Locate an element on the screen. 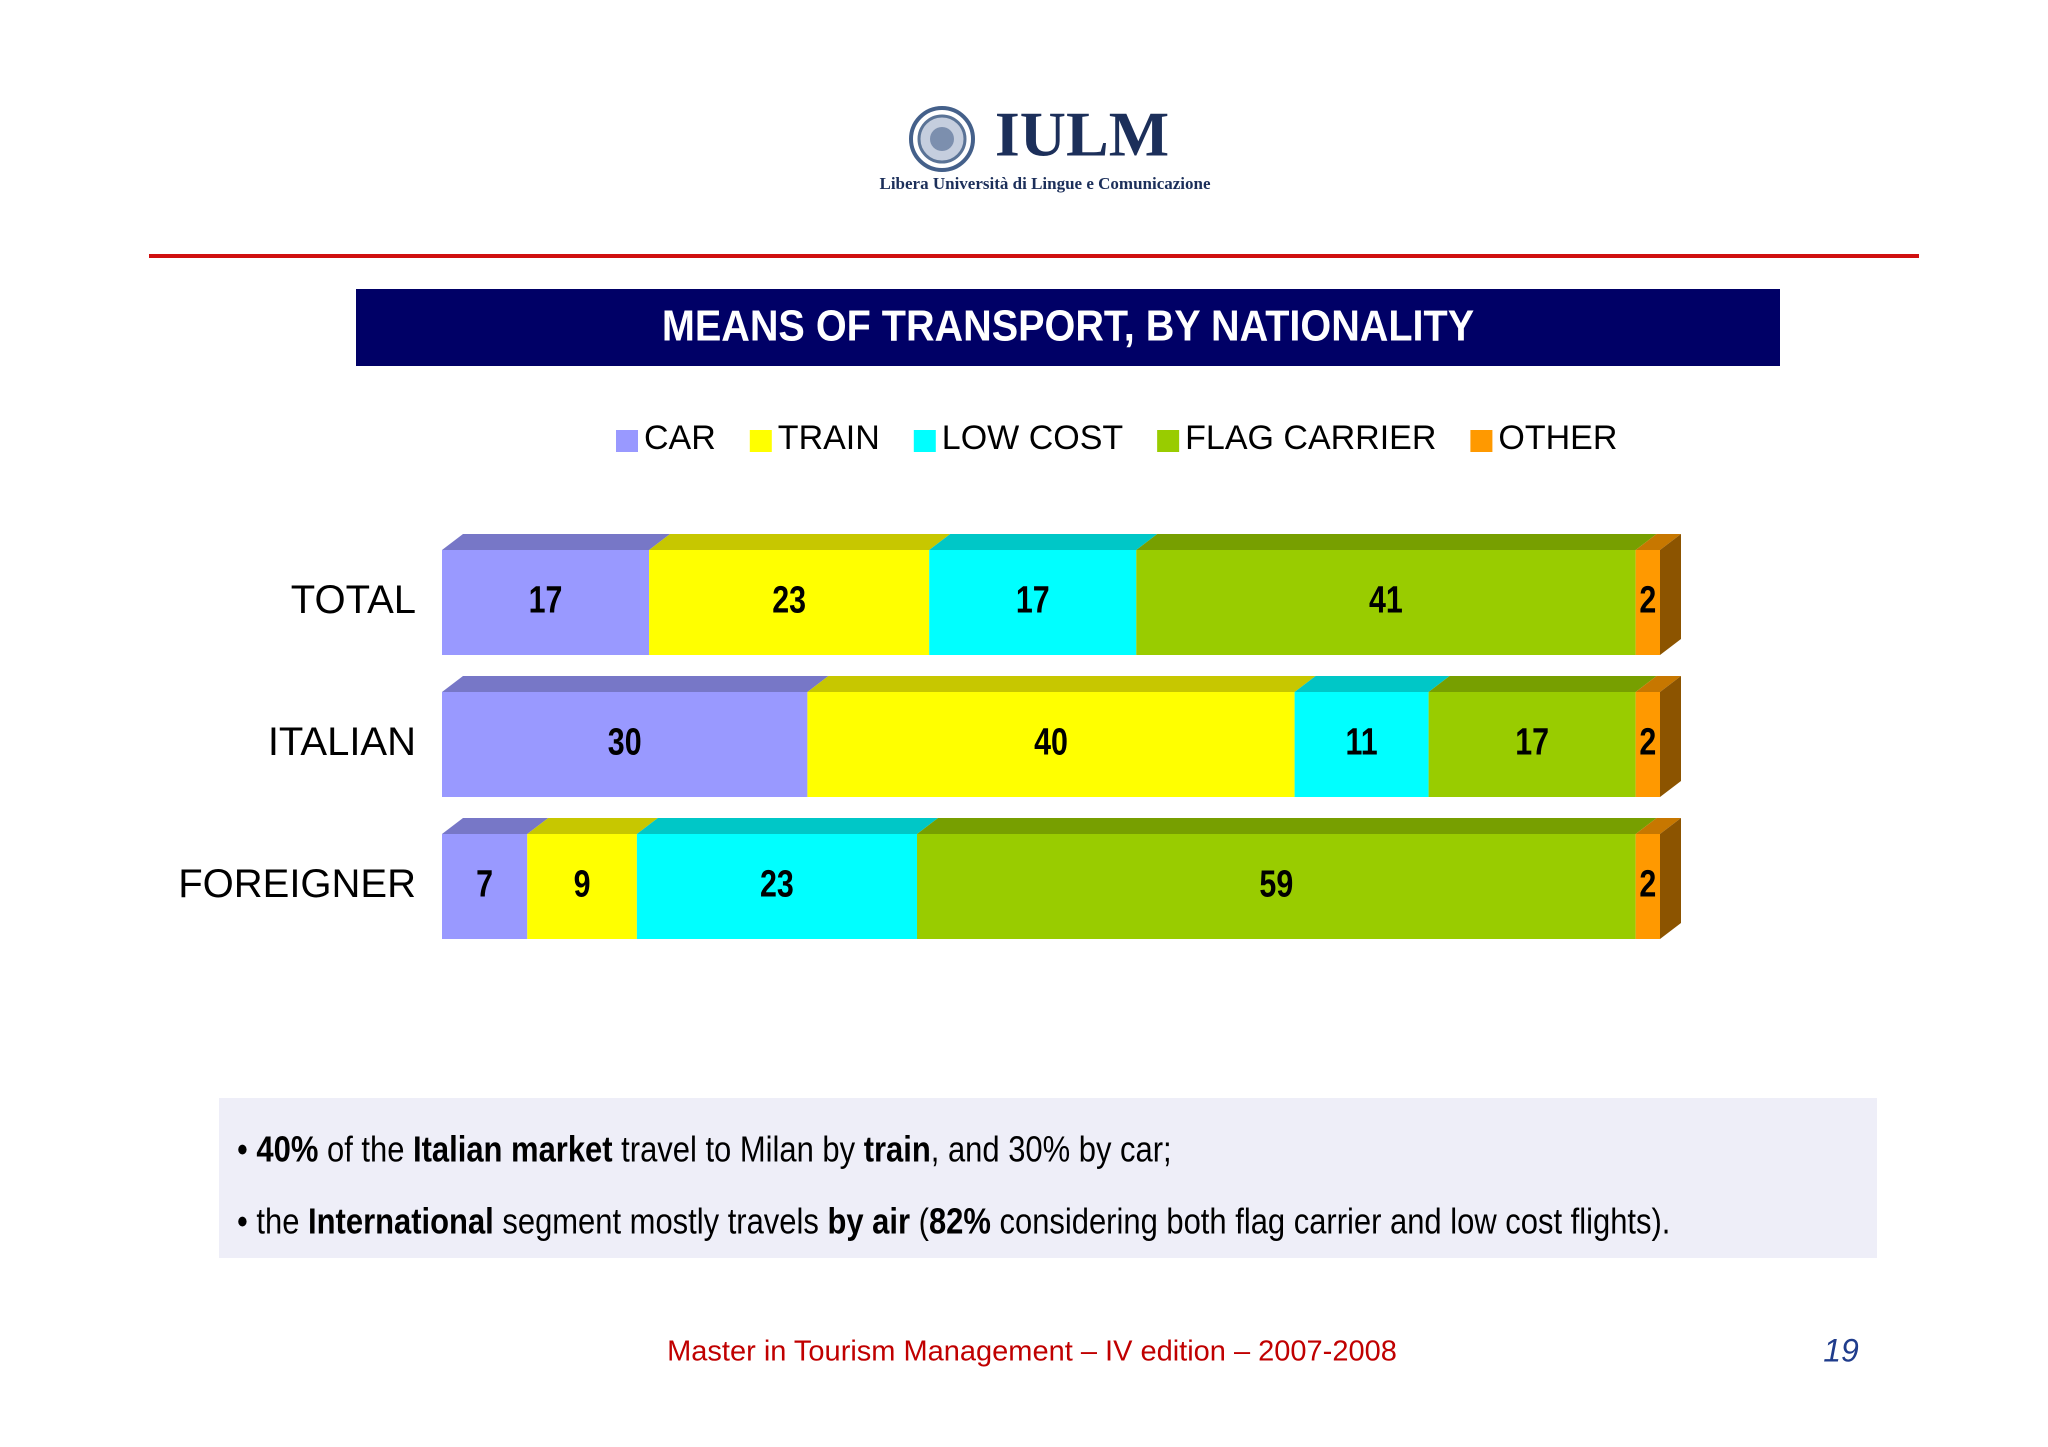 The width and height of the screenshot is (2048, 1447). note-run: • the is located at coordinates (272, 1222).